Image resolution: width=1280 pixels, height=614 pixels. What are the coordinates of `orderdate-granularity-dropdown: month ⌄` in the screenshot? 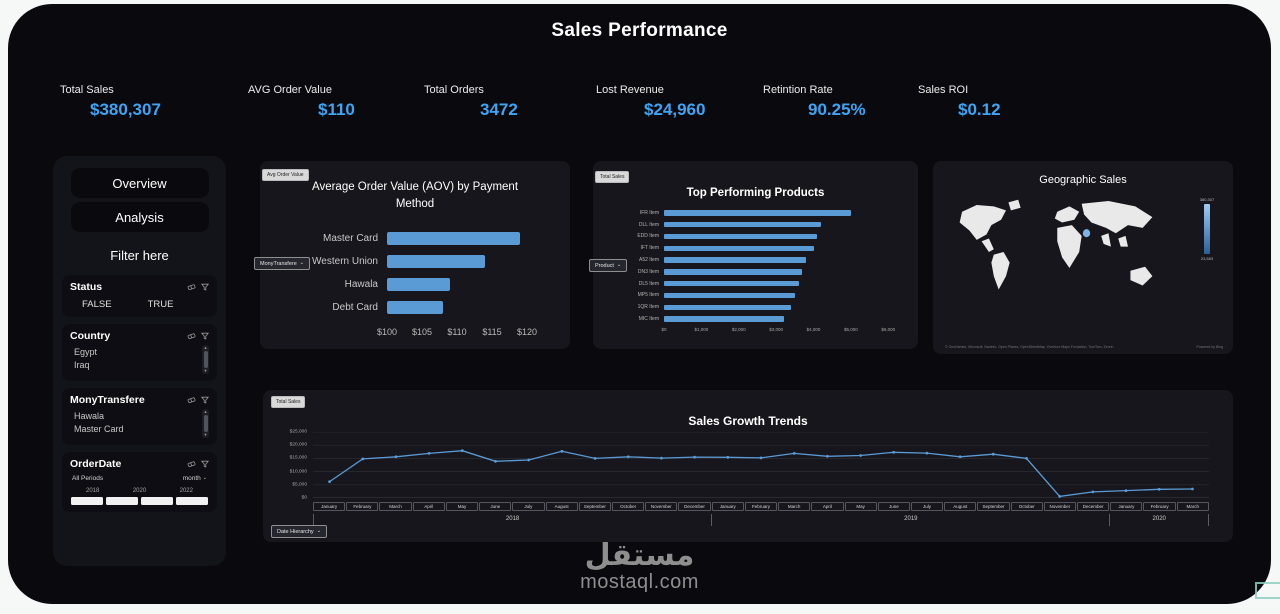 It's located at (195, 478).